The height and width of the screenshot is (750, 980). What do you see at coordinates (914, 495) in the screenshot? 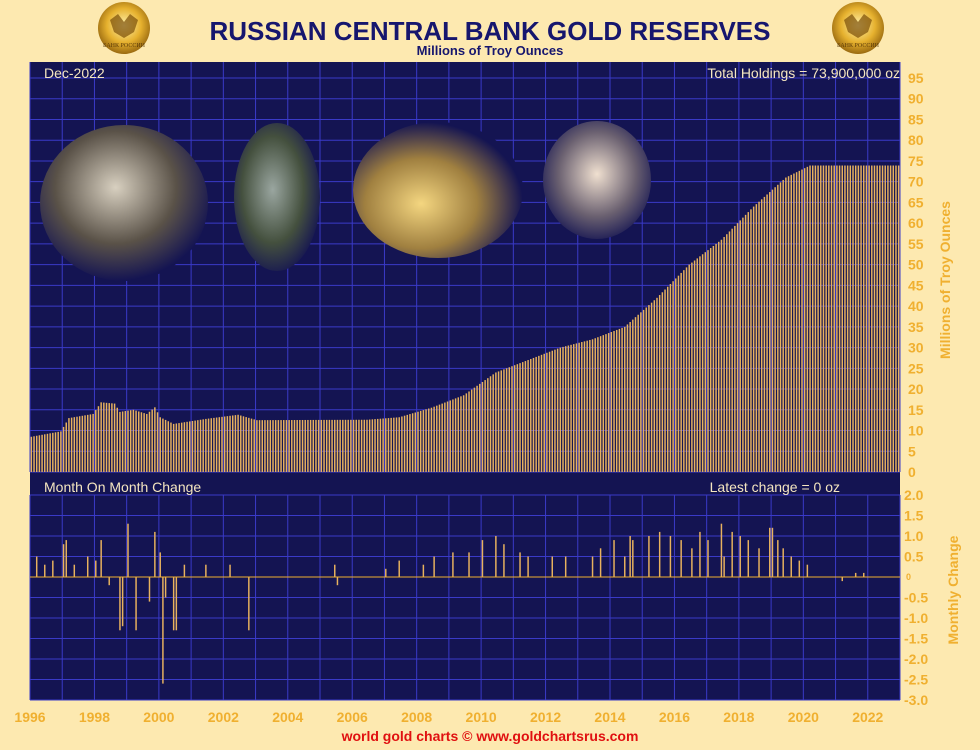
I see `y-tick-label: 2.0` at bounding box center [914, 495].